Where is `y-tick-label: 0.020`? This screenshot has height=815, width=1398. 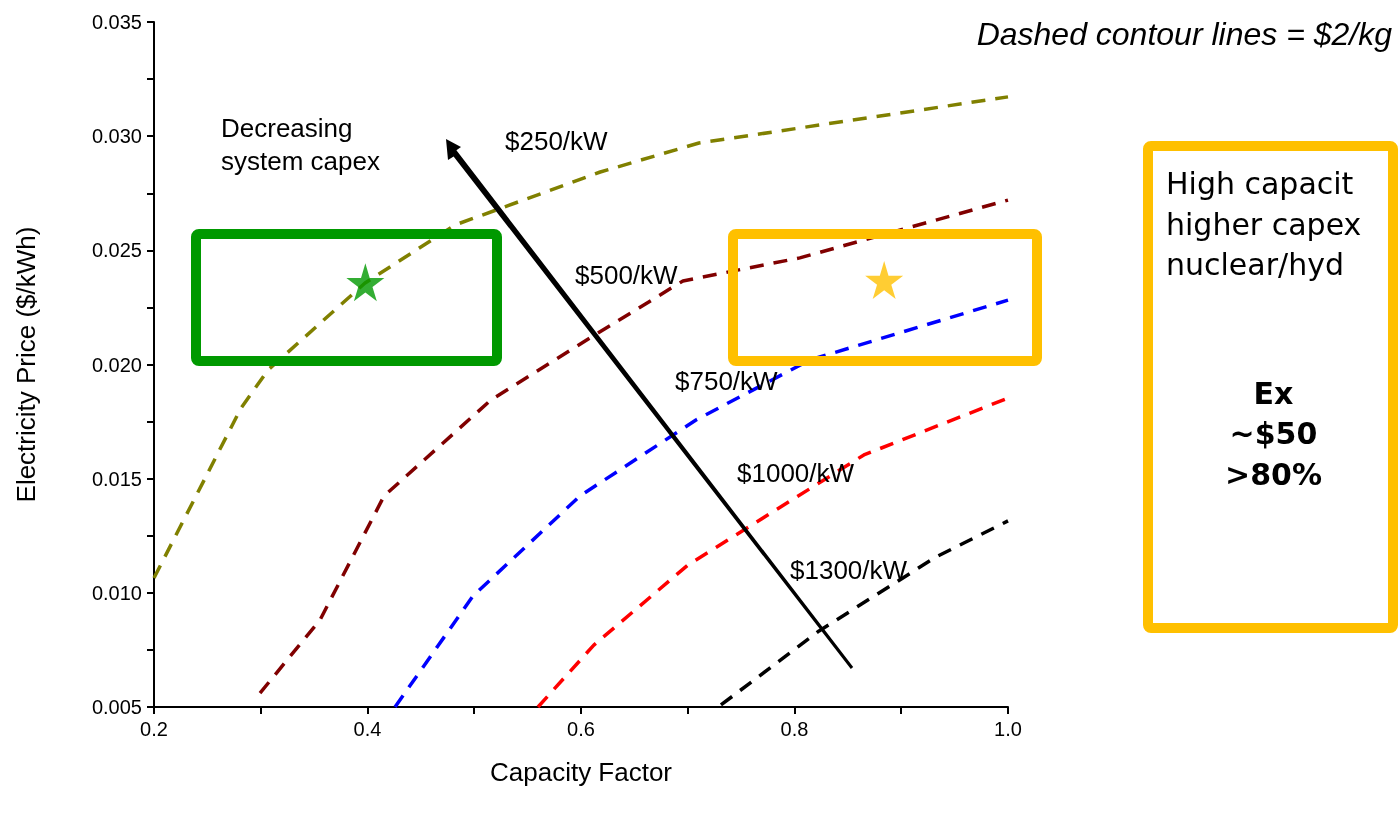 y-tick-label: 0.020 is located at coordinates (116, 364).